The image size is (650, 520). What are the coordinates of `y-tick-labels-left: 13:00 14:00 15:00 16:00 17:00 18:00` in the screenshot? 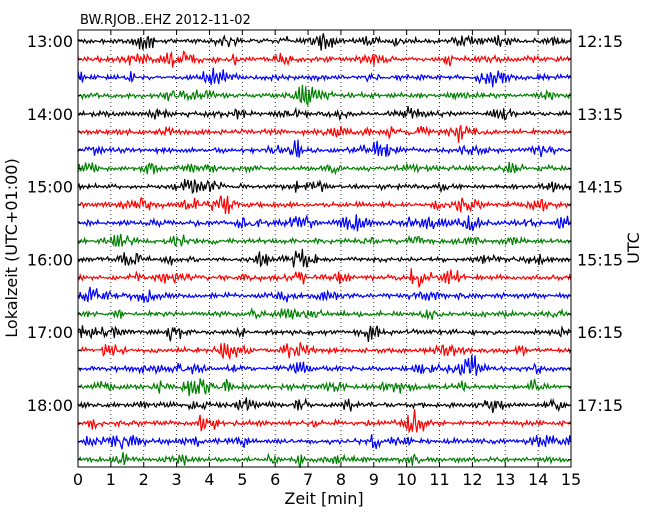 It's located at (50, 223).